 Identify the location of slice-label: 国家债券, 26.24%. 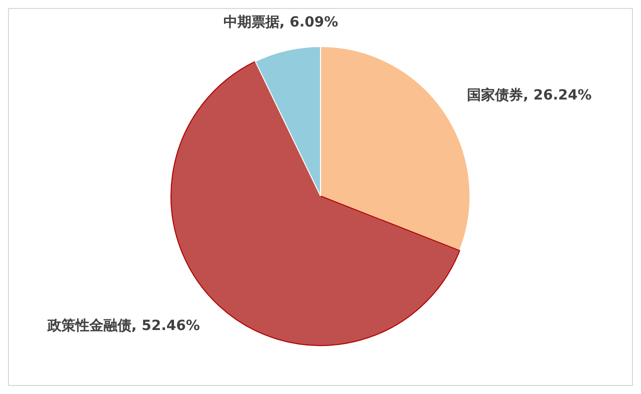
(529, 95).